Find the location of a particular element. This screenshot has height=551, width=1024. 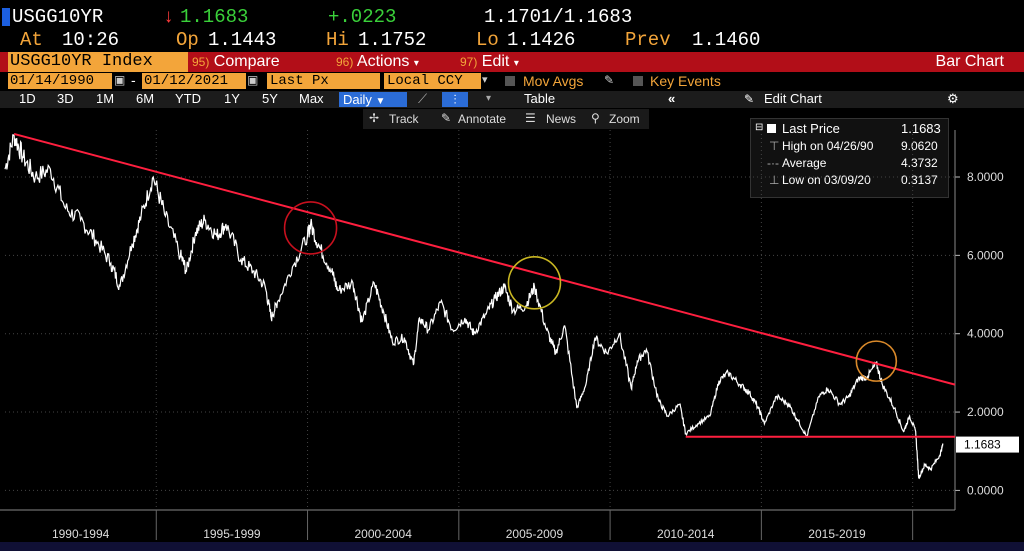

actions-caret-icon: ▾ is located at coordinates (416, 63).